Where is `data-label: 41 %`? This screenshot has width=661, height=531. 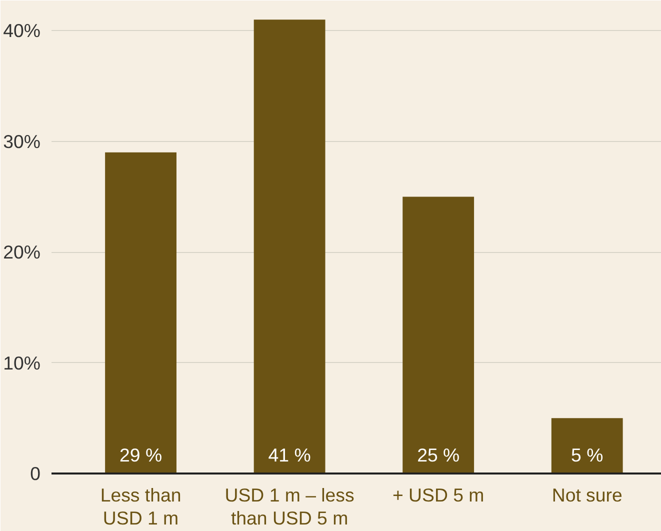
data-label: 41 % is located at coordinates (289, 455).